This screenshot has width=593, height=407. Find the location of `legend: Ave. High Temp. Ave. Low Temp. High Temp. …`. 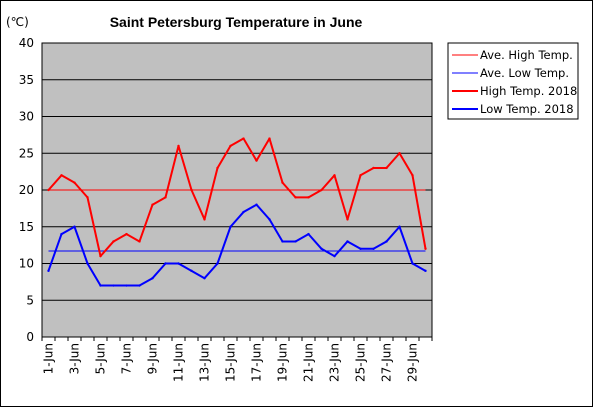

legend: Ave. High Temp. Ave. Low Temp. High Temp. … is located at coordinates (513, 81).